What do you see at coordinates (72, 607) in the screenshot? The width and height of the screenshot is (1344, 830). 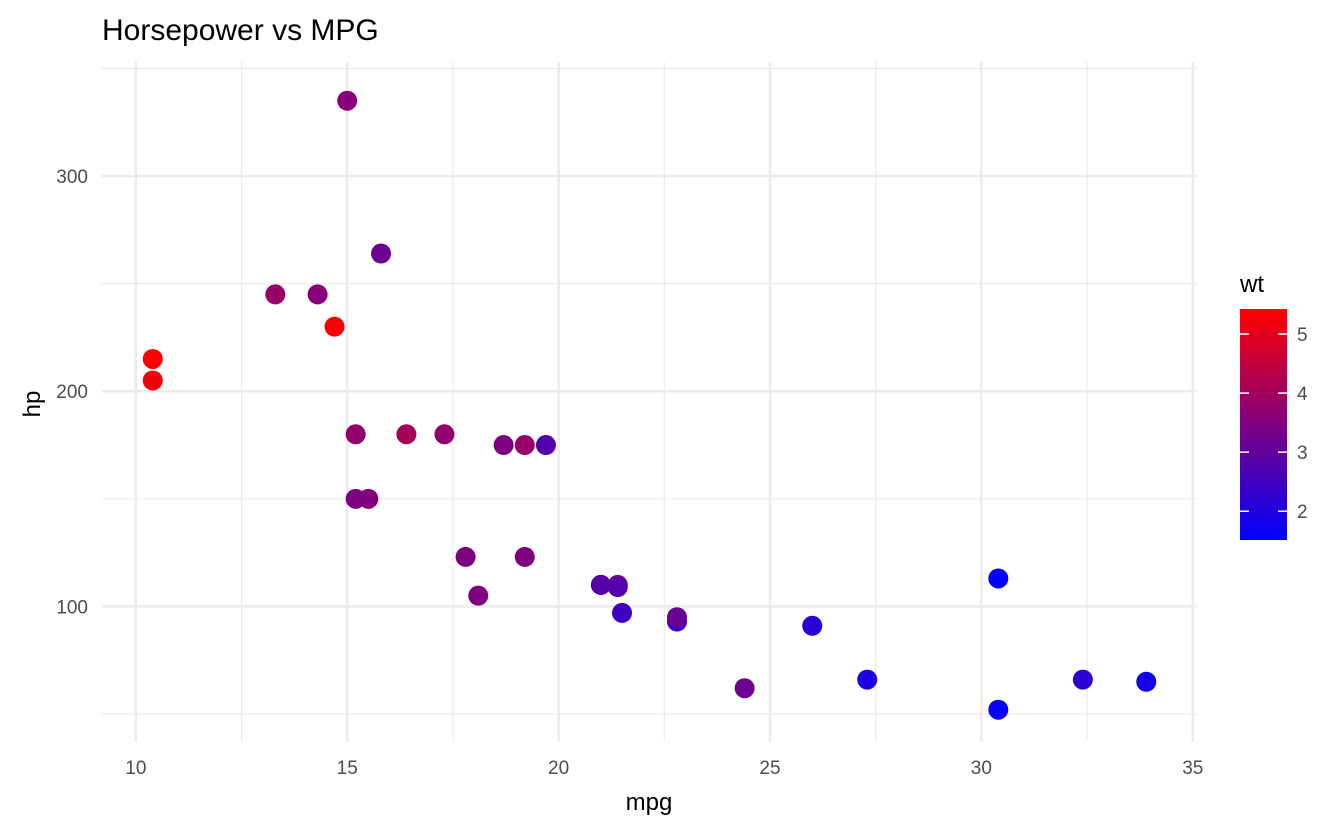 I see `y-tick-label: 100` at bounding box center [72, 607].